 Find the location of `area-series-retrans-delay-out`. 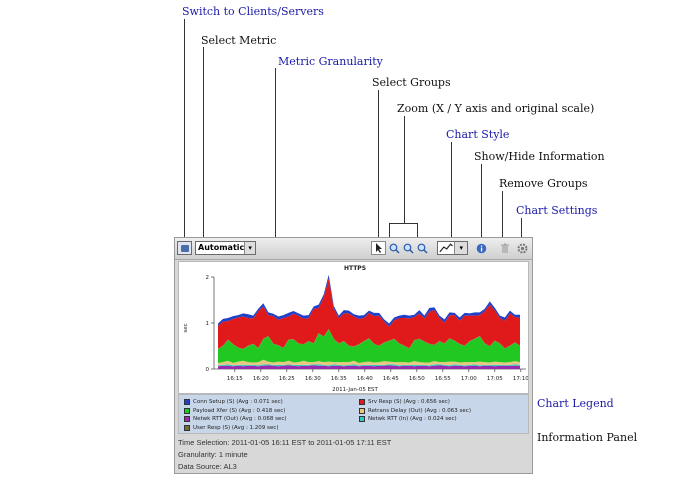

area-series-retrans-delay-out is located at coordinates (369, 362).